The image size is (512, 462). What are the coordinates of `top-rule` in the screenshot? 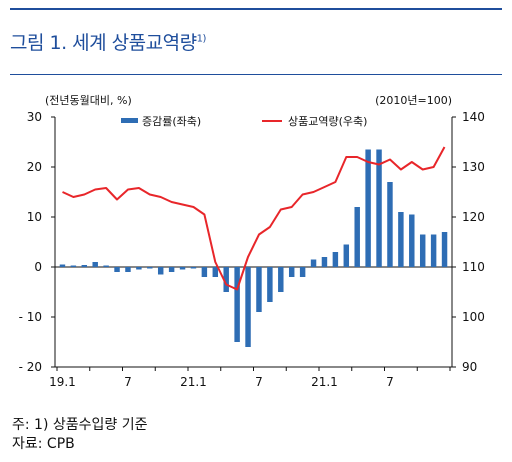 It's located at (256, 9).